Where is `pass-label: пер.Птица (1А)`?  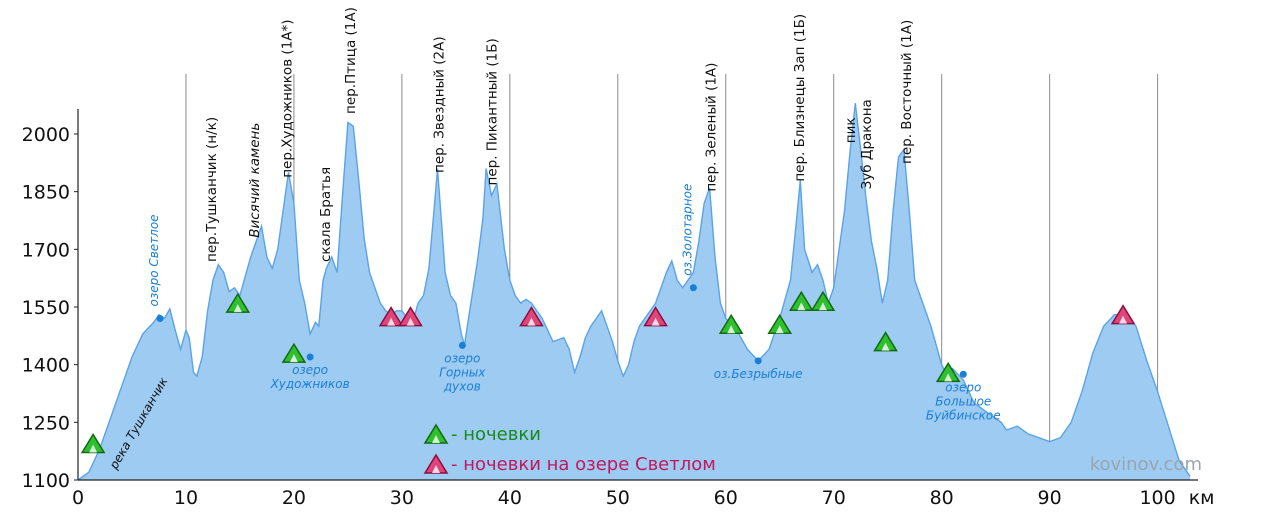
pass-label: пер.Птица (1А) is located at coordinates (351, 60).